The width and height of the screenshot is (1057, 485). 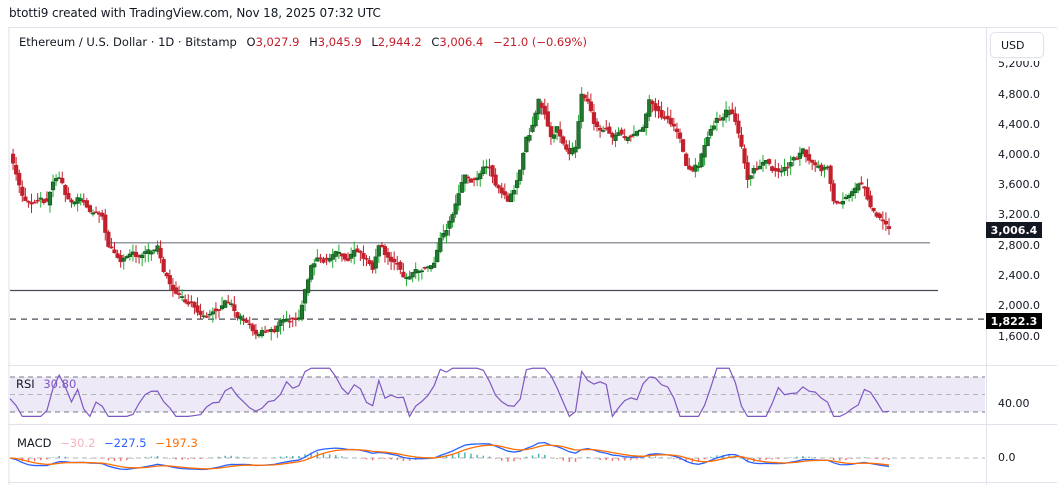 What do you see at coordinates (1019, 94) in the screenshot?
I see `price-tick: 4,800.0` at bounding box center [1019, 94].